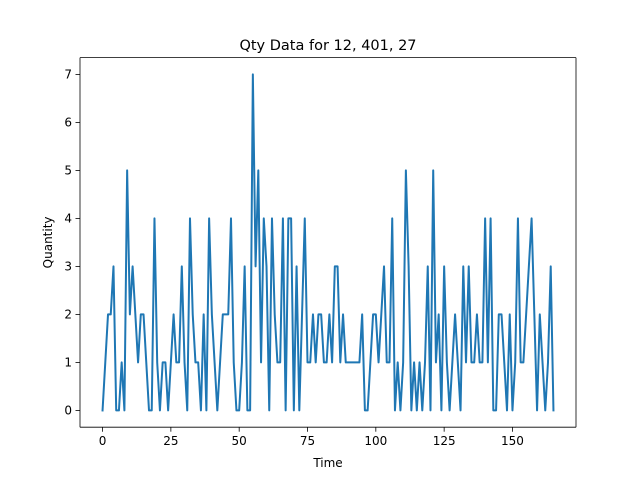  I want to click on y-tick-label: 7, so click(68, 75).